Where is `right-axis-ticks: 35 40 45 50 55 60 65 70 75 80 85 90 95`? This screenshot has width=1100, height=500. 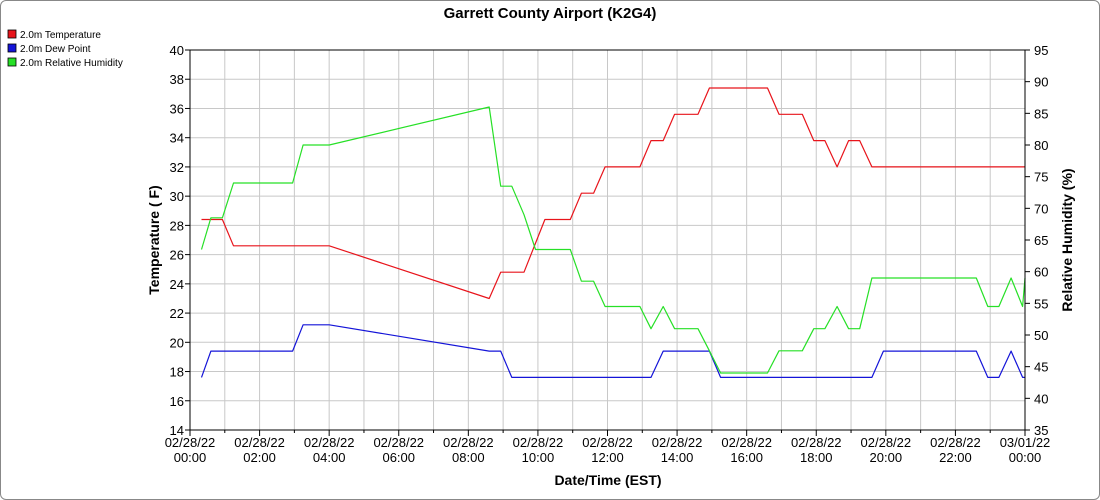 right-axis-ticks: 35 40 45 50 55 60 65 70 75 80 85 90 95 is located at coordinates (1036, 240).